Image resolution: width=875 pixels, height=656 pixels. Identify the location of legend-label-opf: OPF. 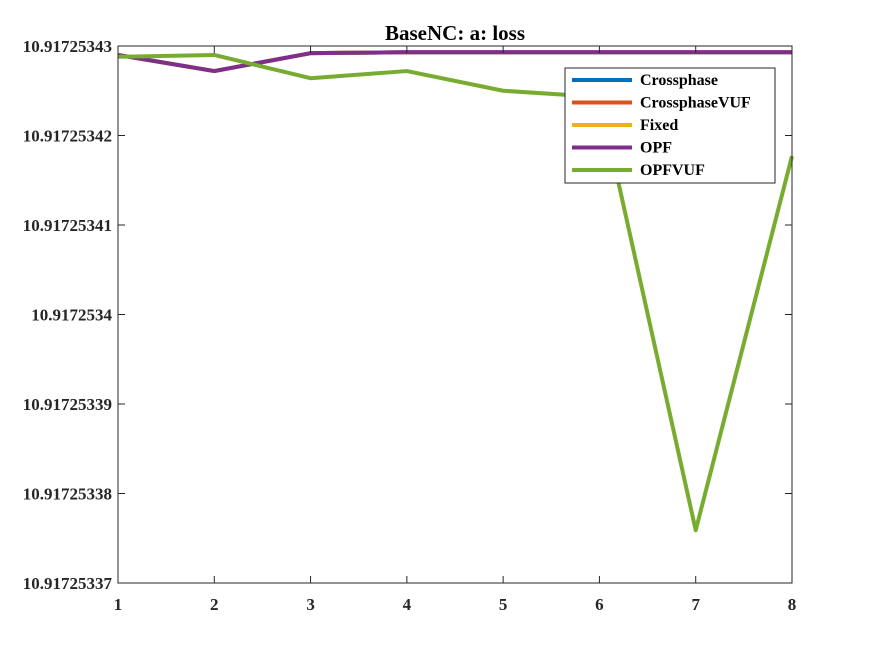
(656, 148).